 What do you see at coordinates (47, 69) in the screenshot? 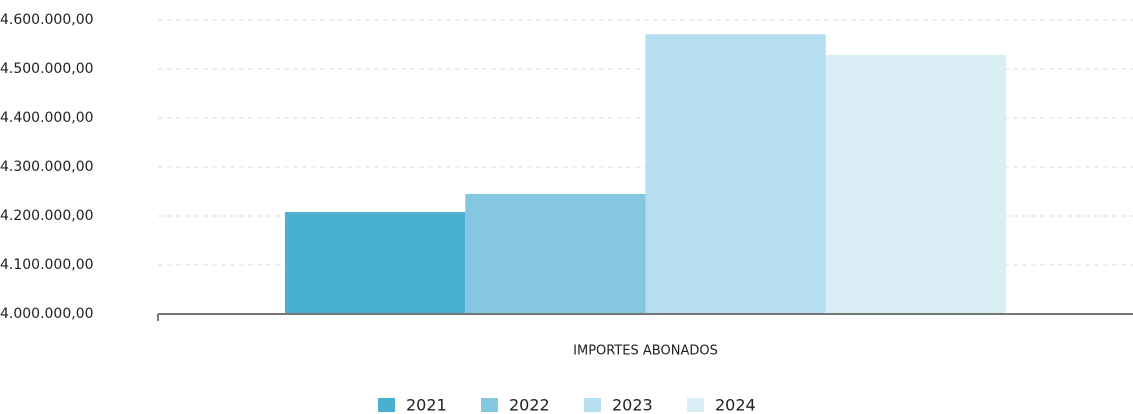
I see `y-tick-label: 4.500.000,00` at bounding box center [47, 69].